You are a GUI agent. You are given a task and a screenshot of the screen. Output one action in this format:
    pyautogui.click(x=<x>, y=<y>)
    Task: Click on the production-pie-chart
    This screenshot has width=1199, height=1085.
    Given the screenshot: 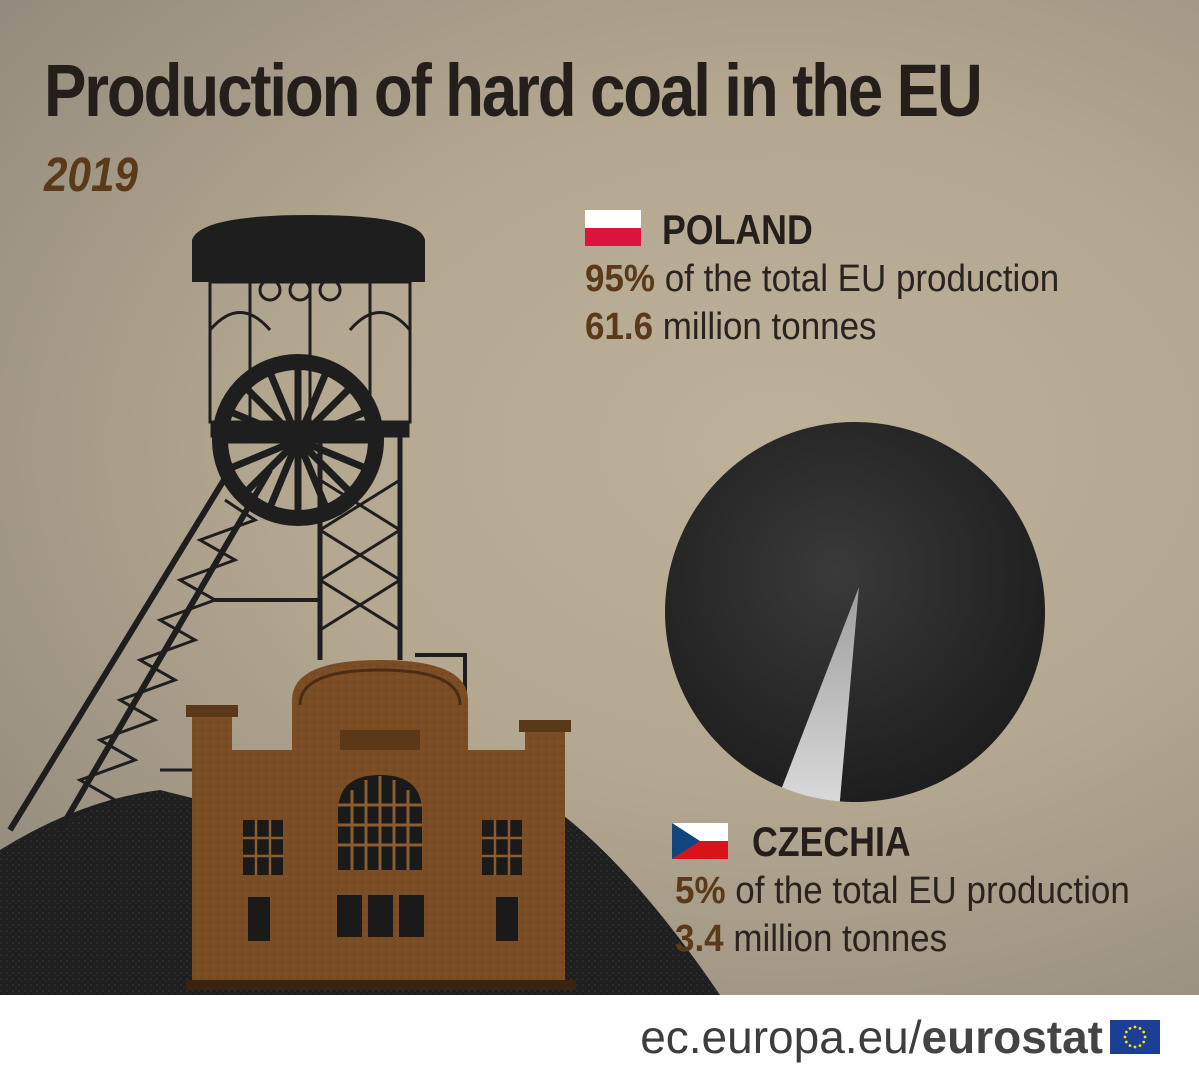 What is the action you would take?
    pyautogui.click(x=855, y=612)
    